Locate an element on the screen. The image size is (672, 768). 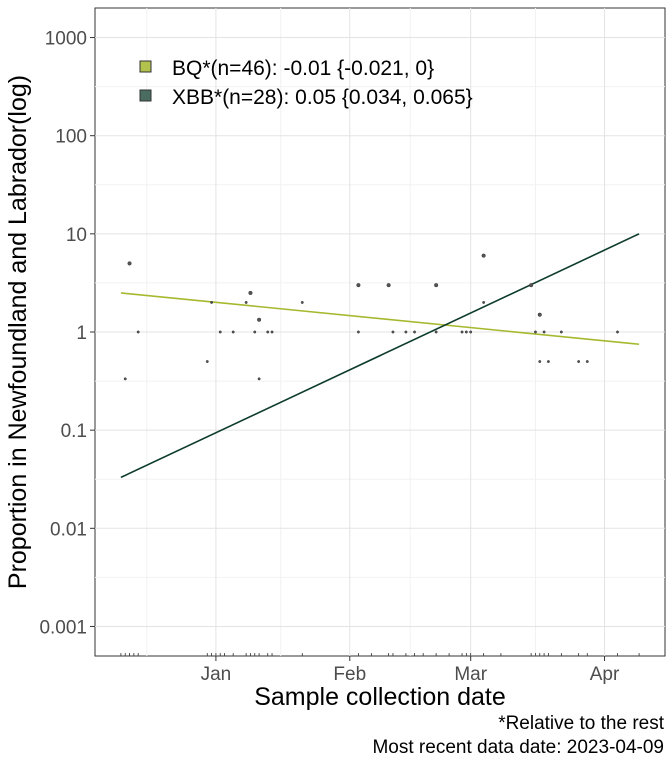
data-points is located at coordinates (371, 317).